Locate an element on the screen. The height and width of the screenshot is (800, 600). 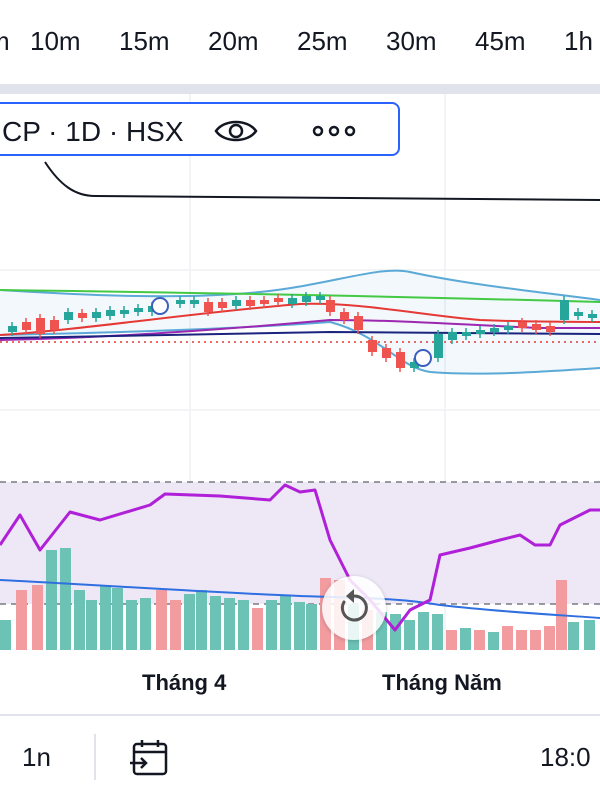
range-1y-button: 1n is located at coordinates (36, 757).